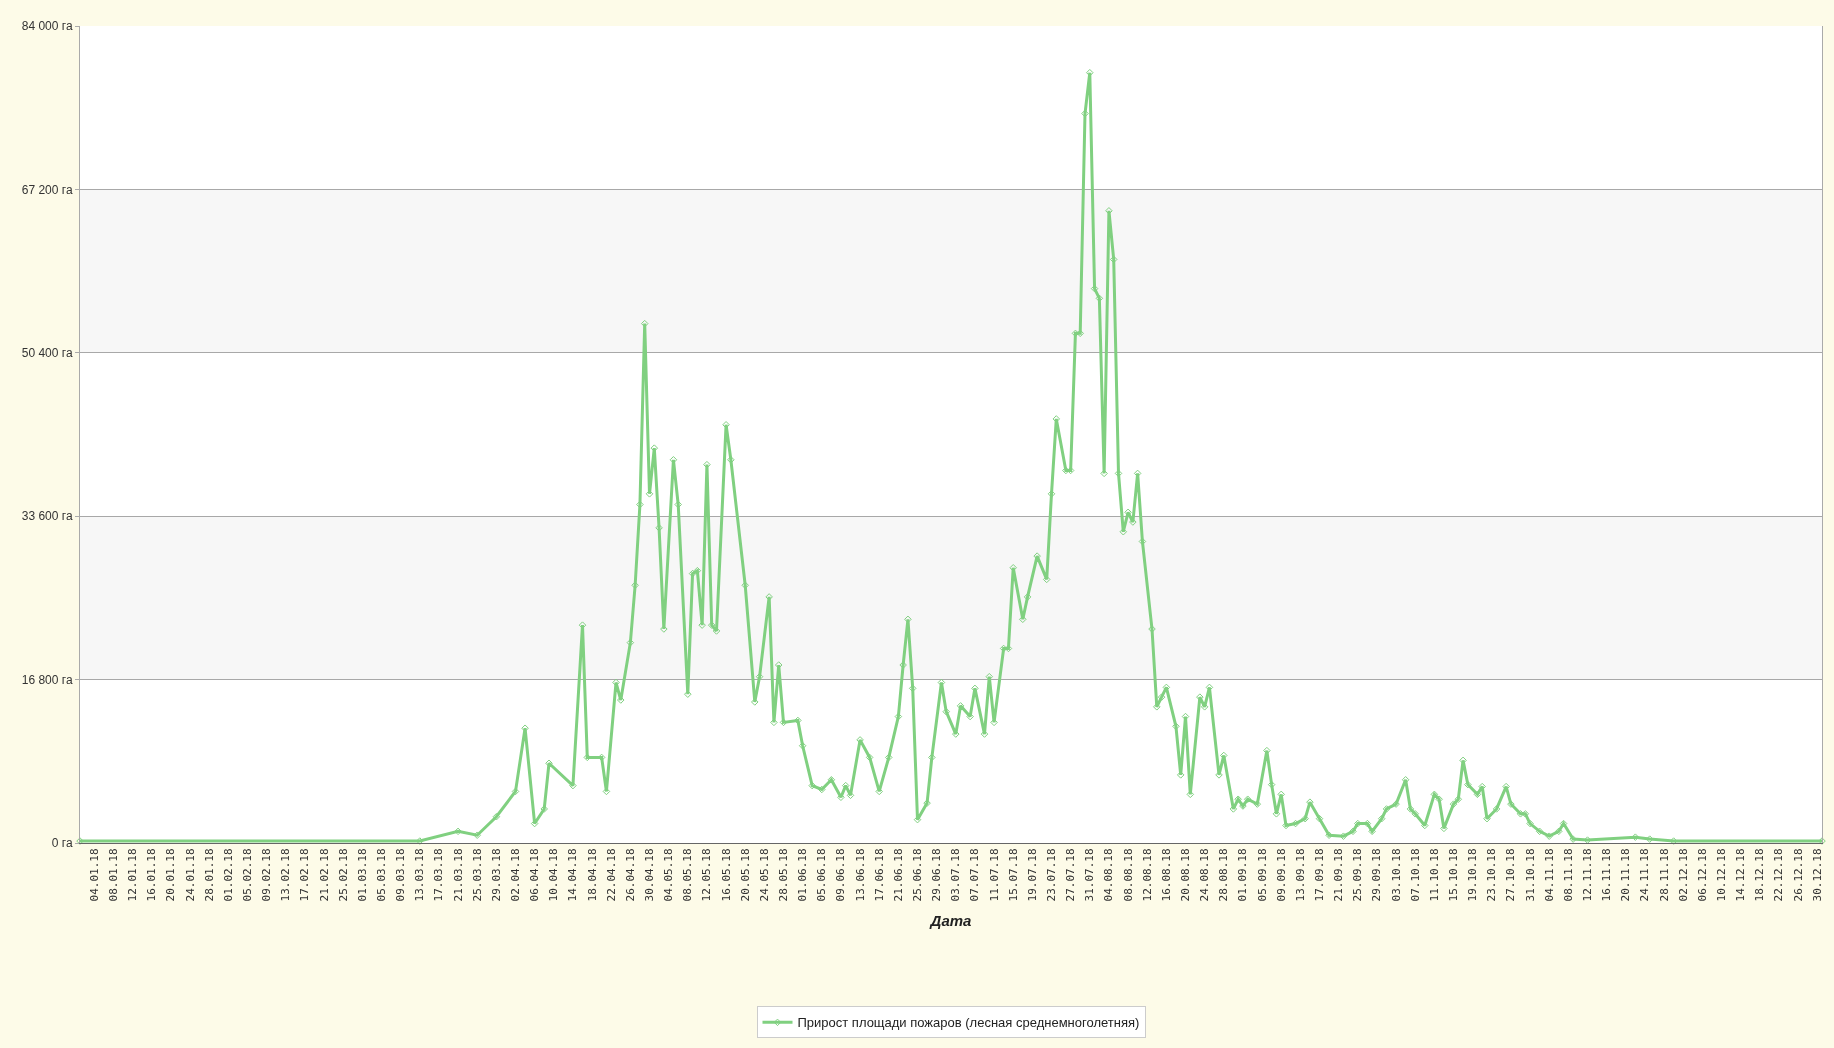 Image resolution: width=1834 pixels, height=1048 pixels. I want to click on x-tick-label: 20.01.18, so click(171, 875).